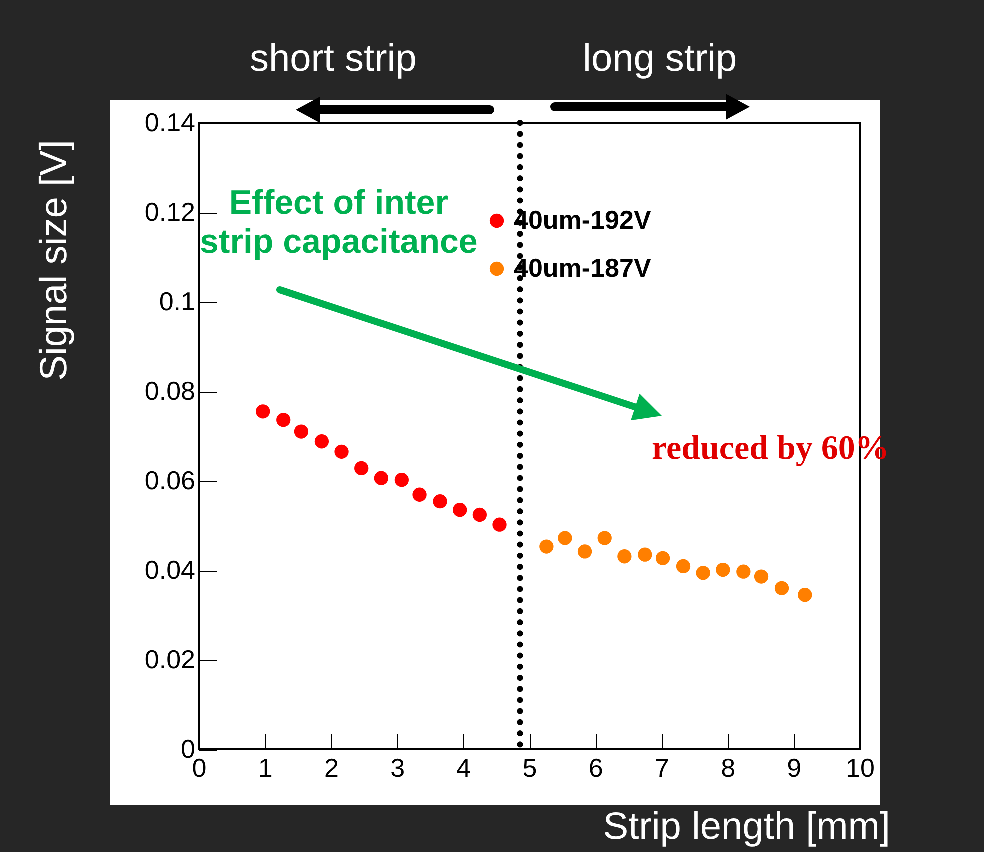 Image resolution: width=984 pixels, height=852 pixels. What do you see at coordinates (170, 570) in the screenshot?
I see `y-tick-label: 0.04` at bounding box center [170, 570].